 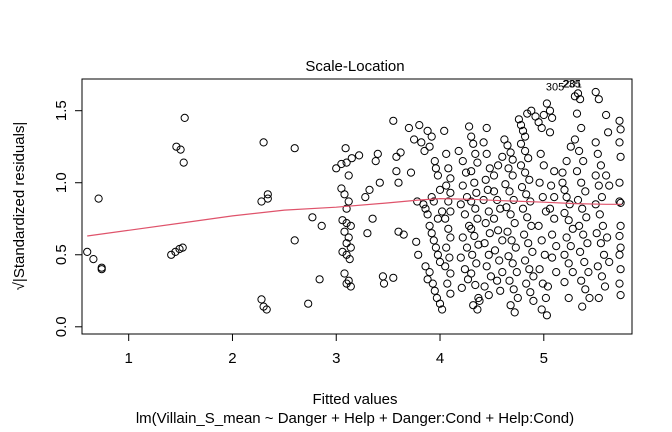 I want to click on smooth-trend-line, so click(x=354, y=217).